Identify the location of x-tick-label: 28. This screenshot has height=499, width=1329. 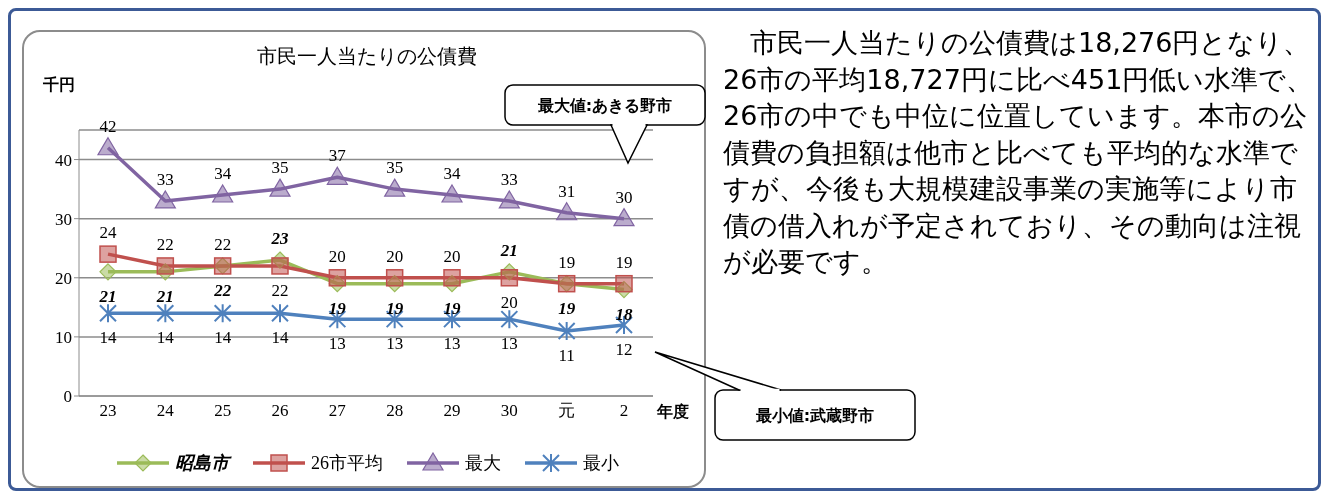
(395, 411).